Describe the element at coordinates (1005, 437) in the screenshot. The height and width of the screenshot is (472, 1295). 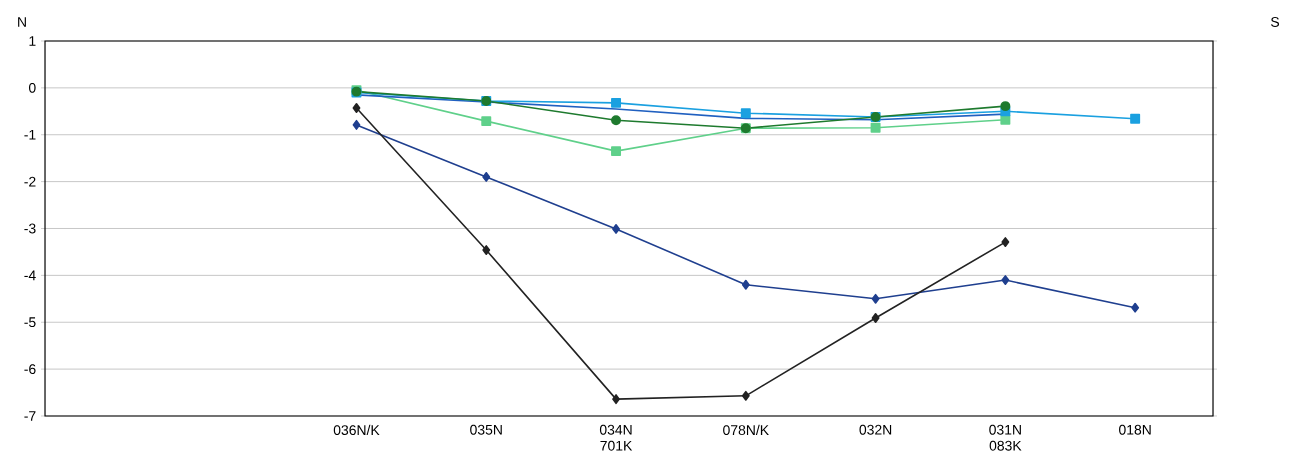
I see `x-tick-label: 031N 083K` at that location.